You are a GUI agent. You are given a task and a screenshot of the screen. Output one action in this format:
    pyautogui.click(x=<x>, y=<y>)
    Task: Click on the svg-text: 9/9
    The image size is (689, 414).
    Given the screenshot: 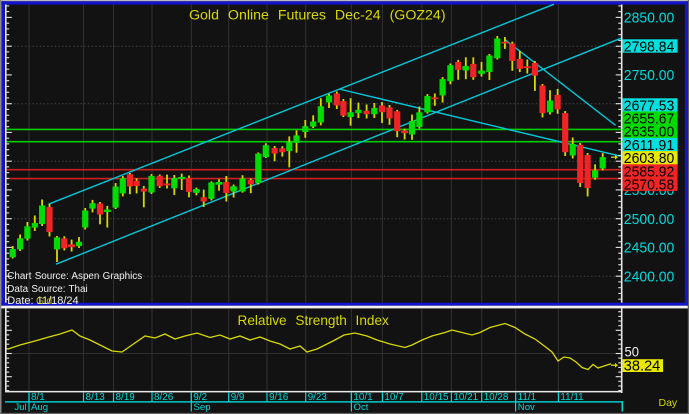 What is the action you would take?
    pyautogui.click(x=238, y=397)
    